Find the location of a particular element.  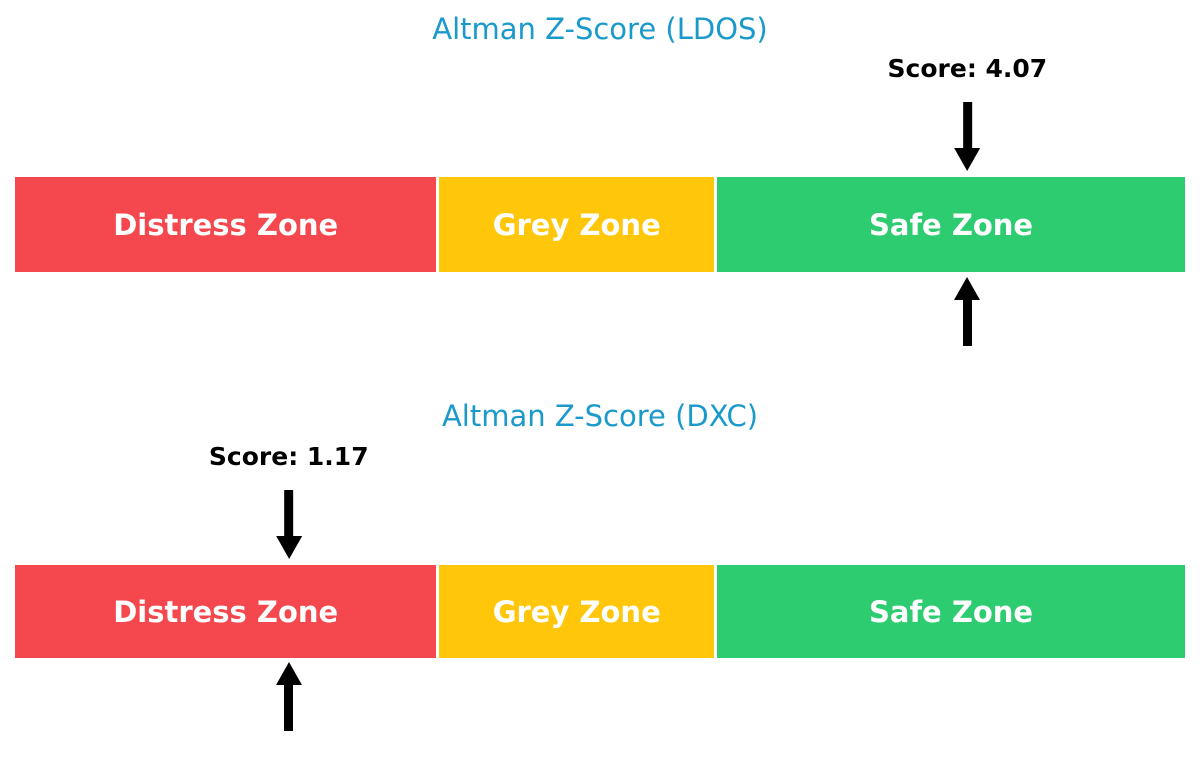

score-annotation: Score: 4.07 is located at coordinates (967, 111).